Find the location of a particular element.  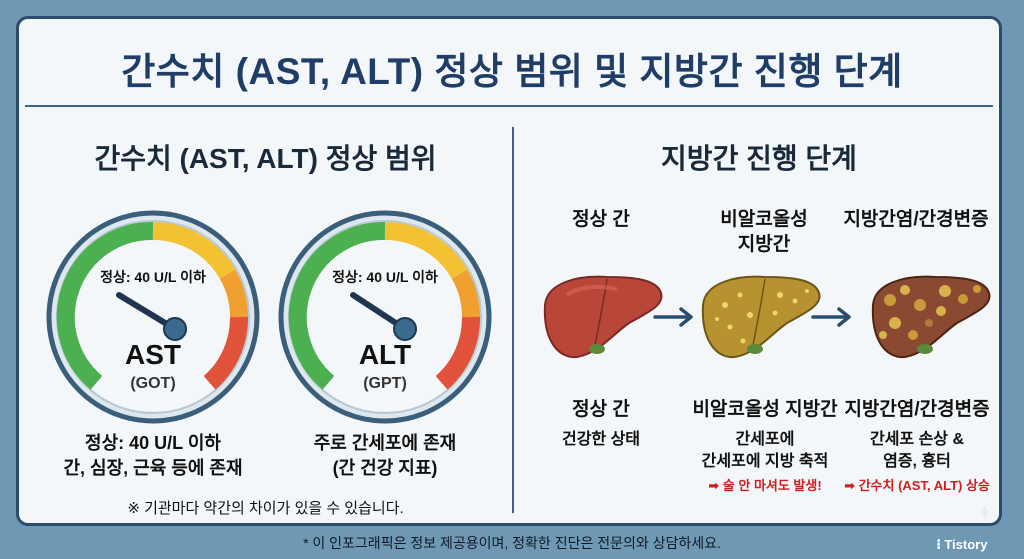

alt-desc-line1: 주로 간세포에 존재 is located at coordinates (385, 443).